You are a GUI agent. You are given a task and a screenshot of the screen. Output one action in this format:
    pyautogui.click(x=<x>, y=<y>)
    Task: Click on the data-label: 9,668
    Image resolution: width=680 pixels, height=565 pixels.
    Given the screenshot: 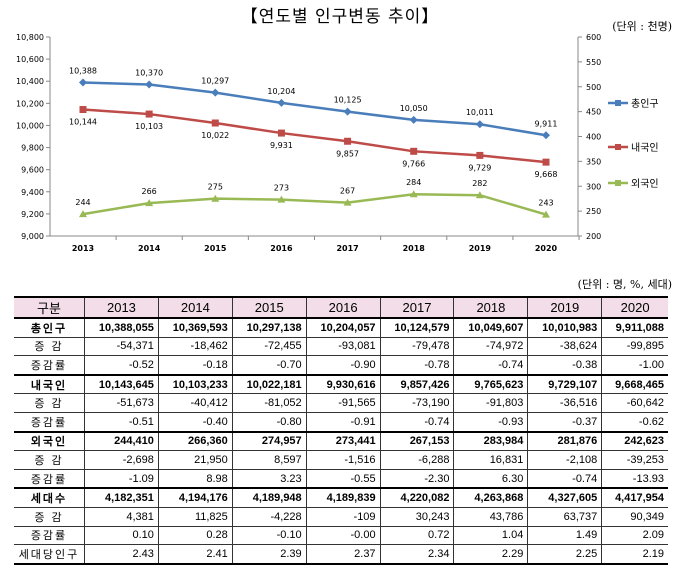 What is the action you would take?
    pyautogui.click(x=546, y=174)
    